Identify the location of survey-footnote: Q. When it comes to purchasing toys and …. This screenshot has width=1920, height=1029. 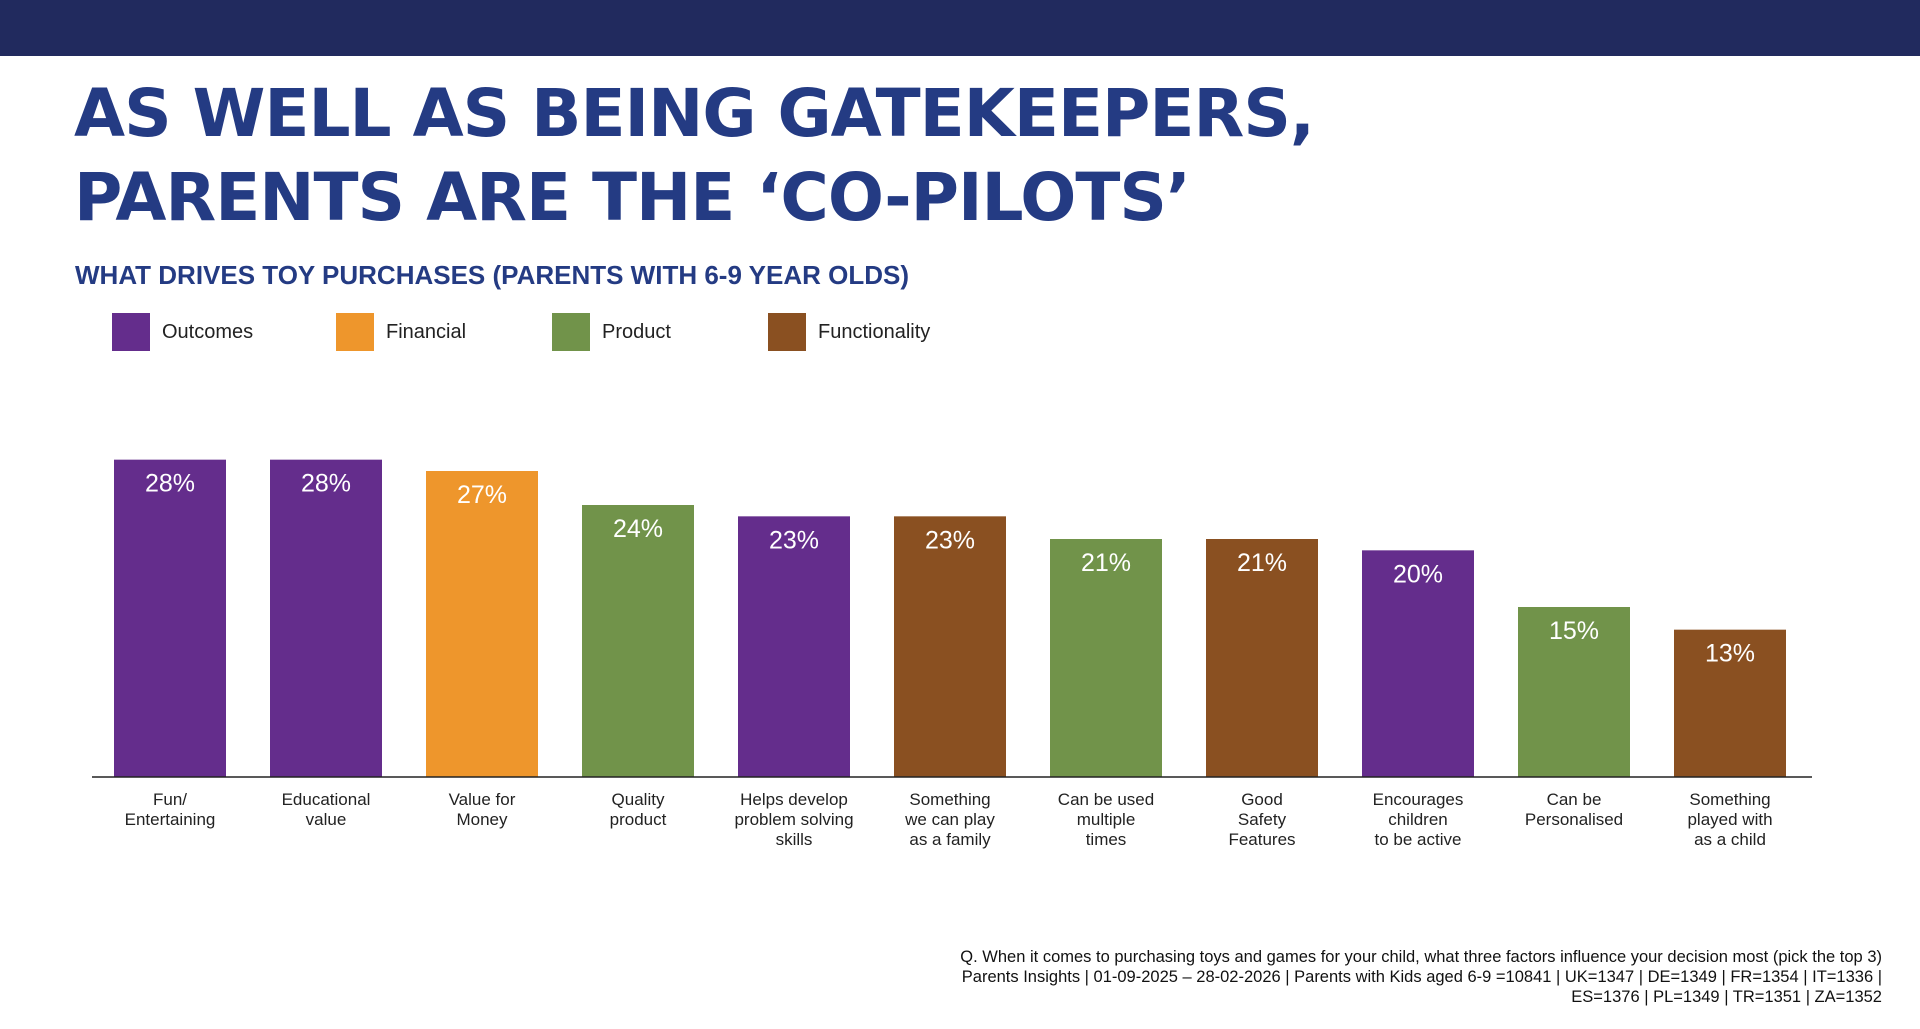
(1282, 977).